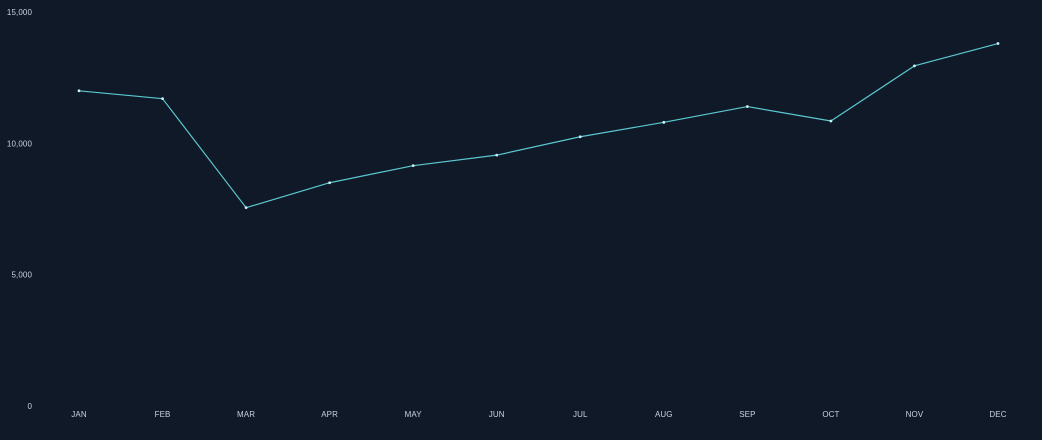  I want to click on x-tick-label: SEP, so click(747, 414).